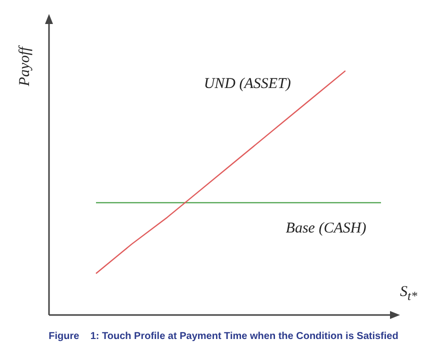 This screenshot has height=356, width=447. What do you see at coordinates (25, 66) in the screenshot?
I see `y-axis-title: Payoff` at bounding box center [25, 66].